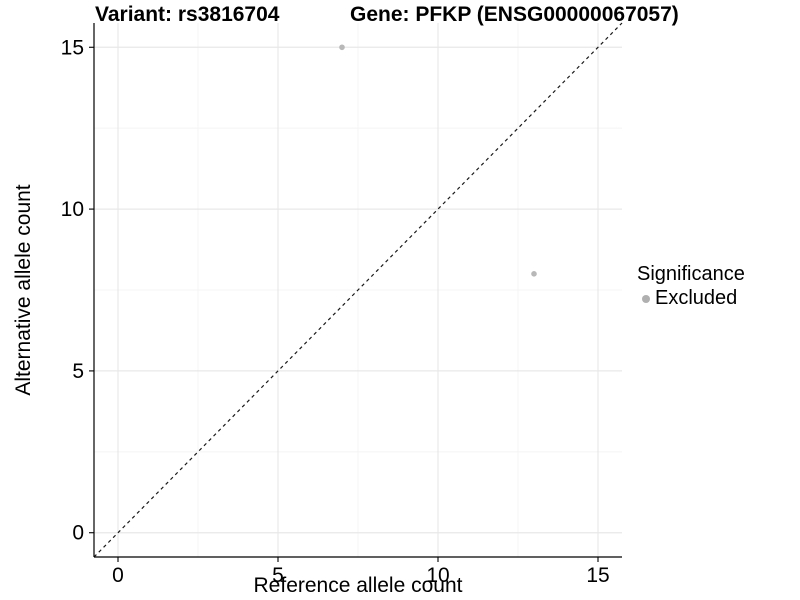  What do you see at coordinates (72, 209) in the screenshot?
I see `y-tick-label: 10` at bounding box center [72, 209].